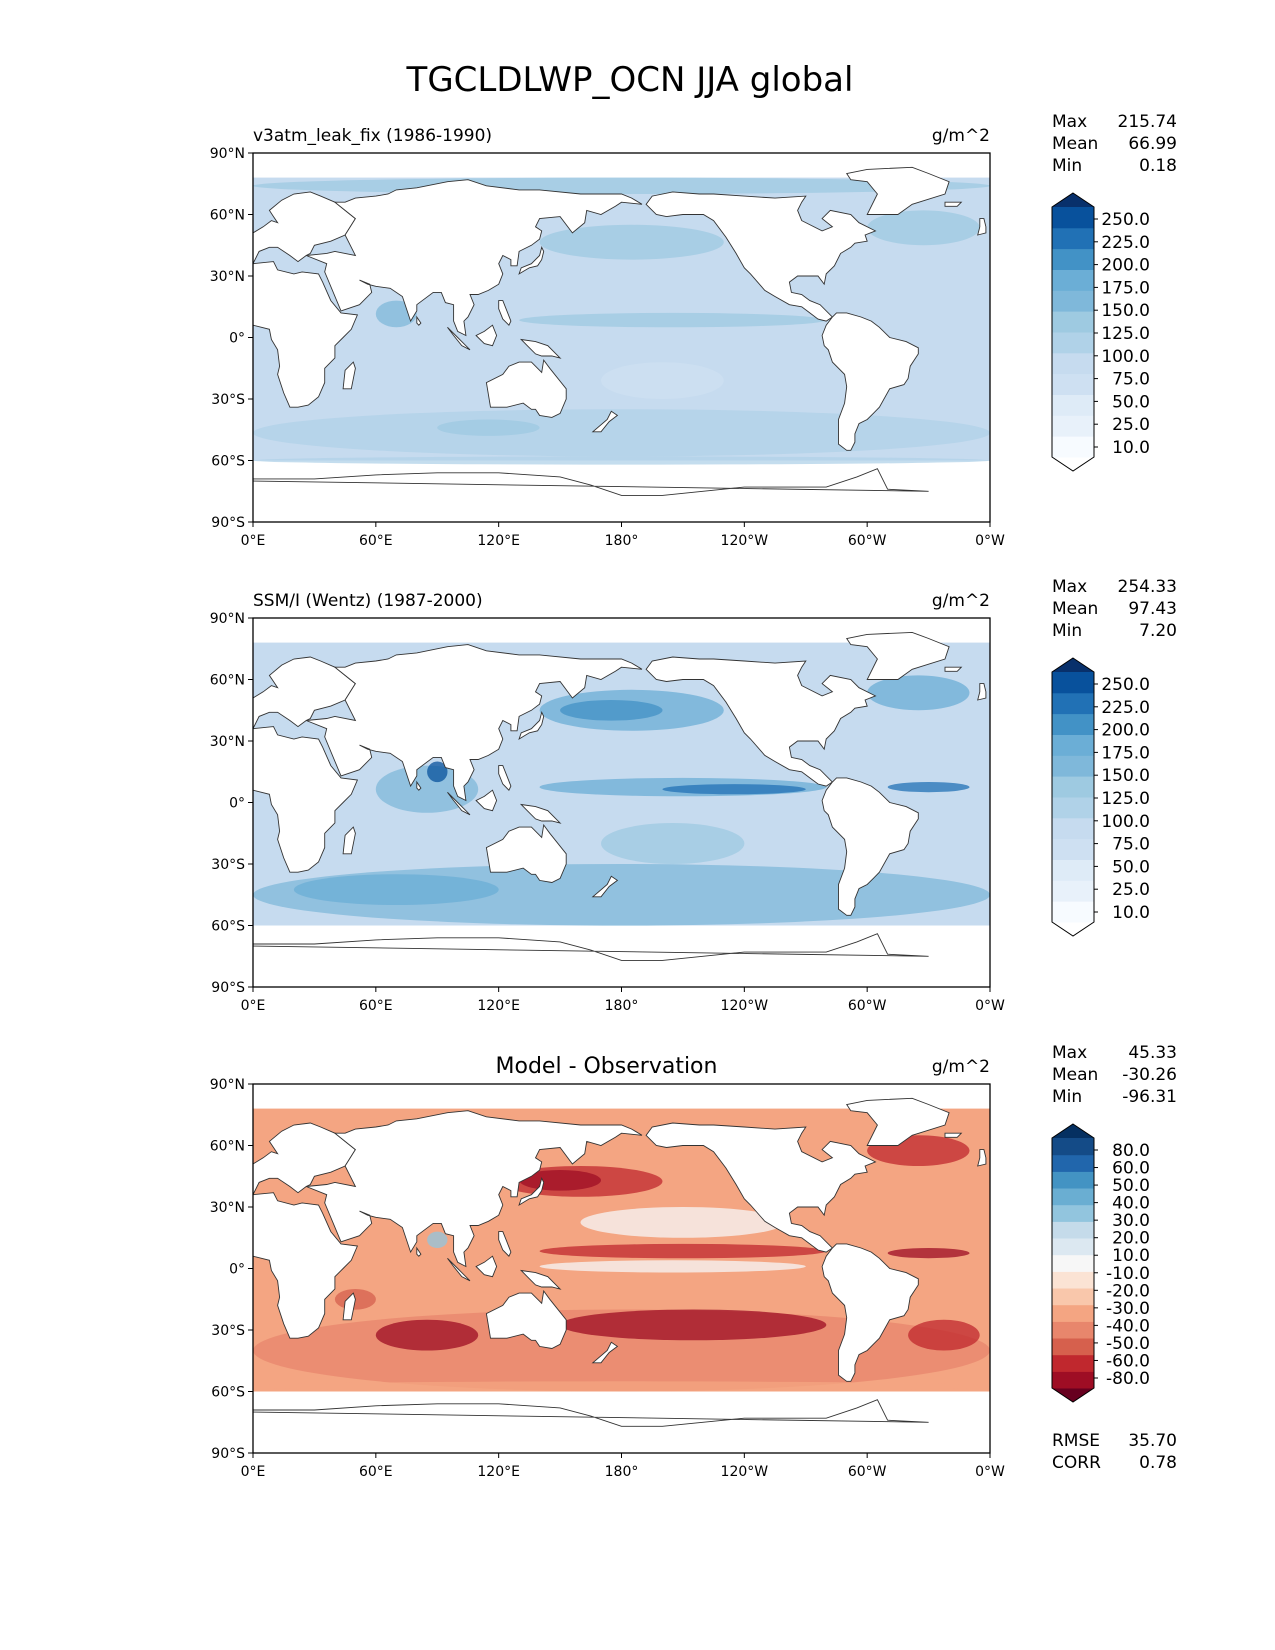  I want to click on colorbar-label: 225.0, so click(1125, 708).